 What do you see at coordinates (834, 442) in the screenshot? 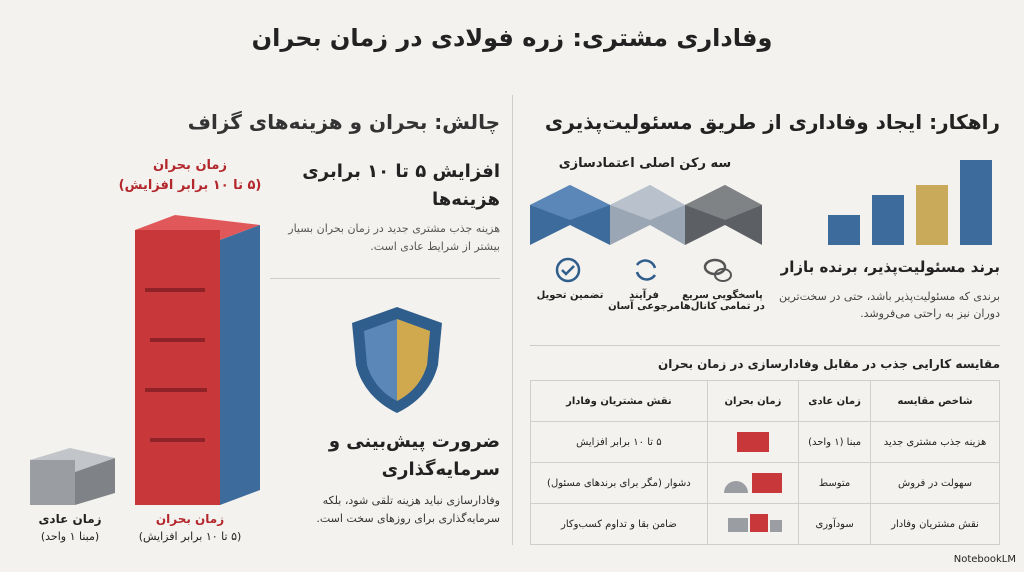
I see `cell: مبنا (۱ واحد)` at bounding box center [834, 442].